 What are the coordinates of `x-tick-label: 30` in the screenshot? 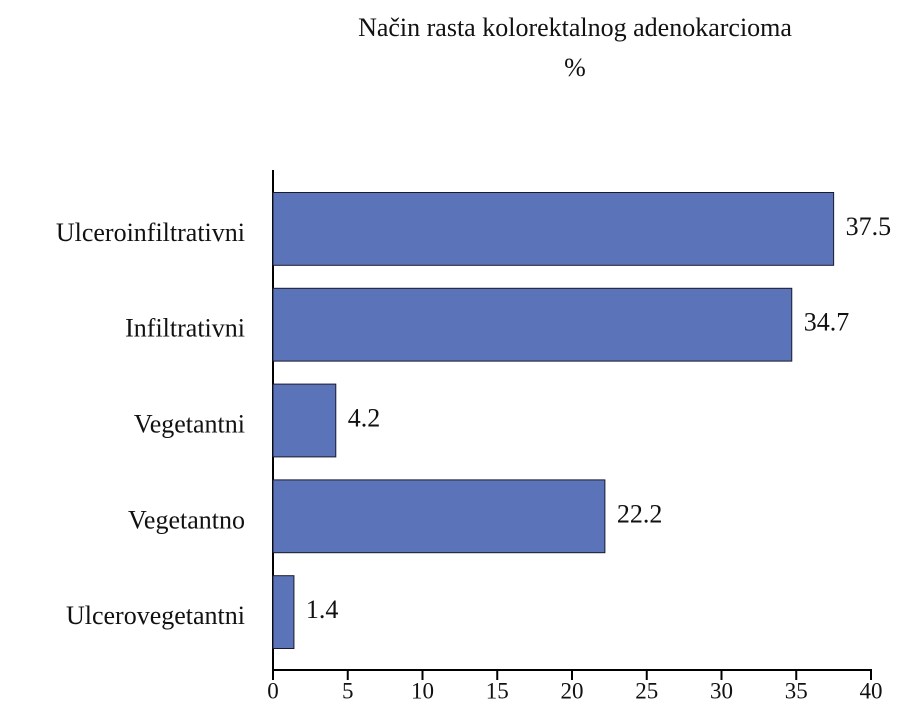 It's located at (721, 690).